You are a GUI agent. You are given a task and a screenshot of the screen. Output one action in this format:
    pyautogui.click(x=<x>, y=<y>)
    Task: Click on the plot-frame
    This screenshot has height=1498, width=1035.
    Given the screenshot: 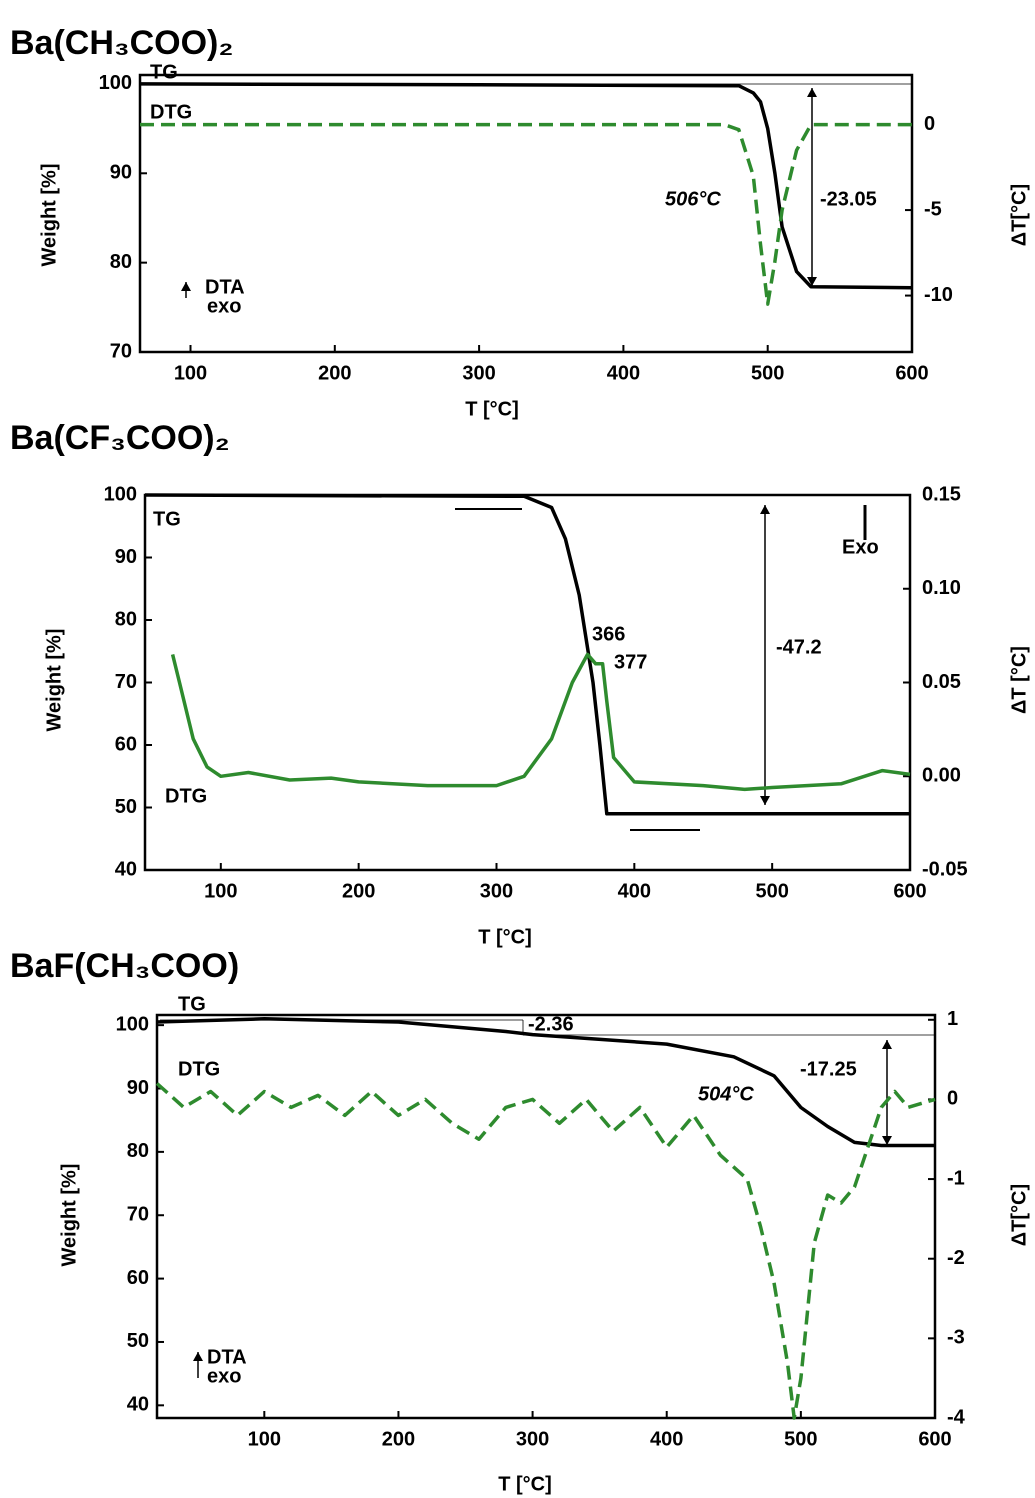 What is the action you would take?
    pyautogui.click(x=526, y=213)
    